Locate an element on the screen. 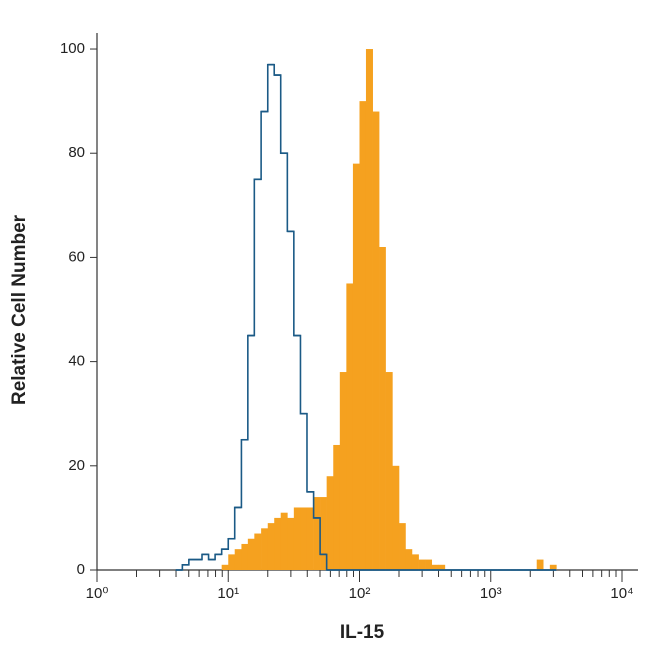 Image resolution: width=650 pixels, height=650 pixels. y-tick-label: 20 is located at coordinates (76, 465).